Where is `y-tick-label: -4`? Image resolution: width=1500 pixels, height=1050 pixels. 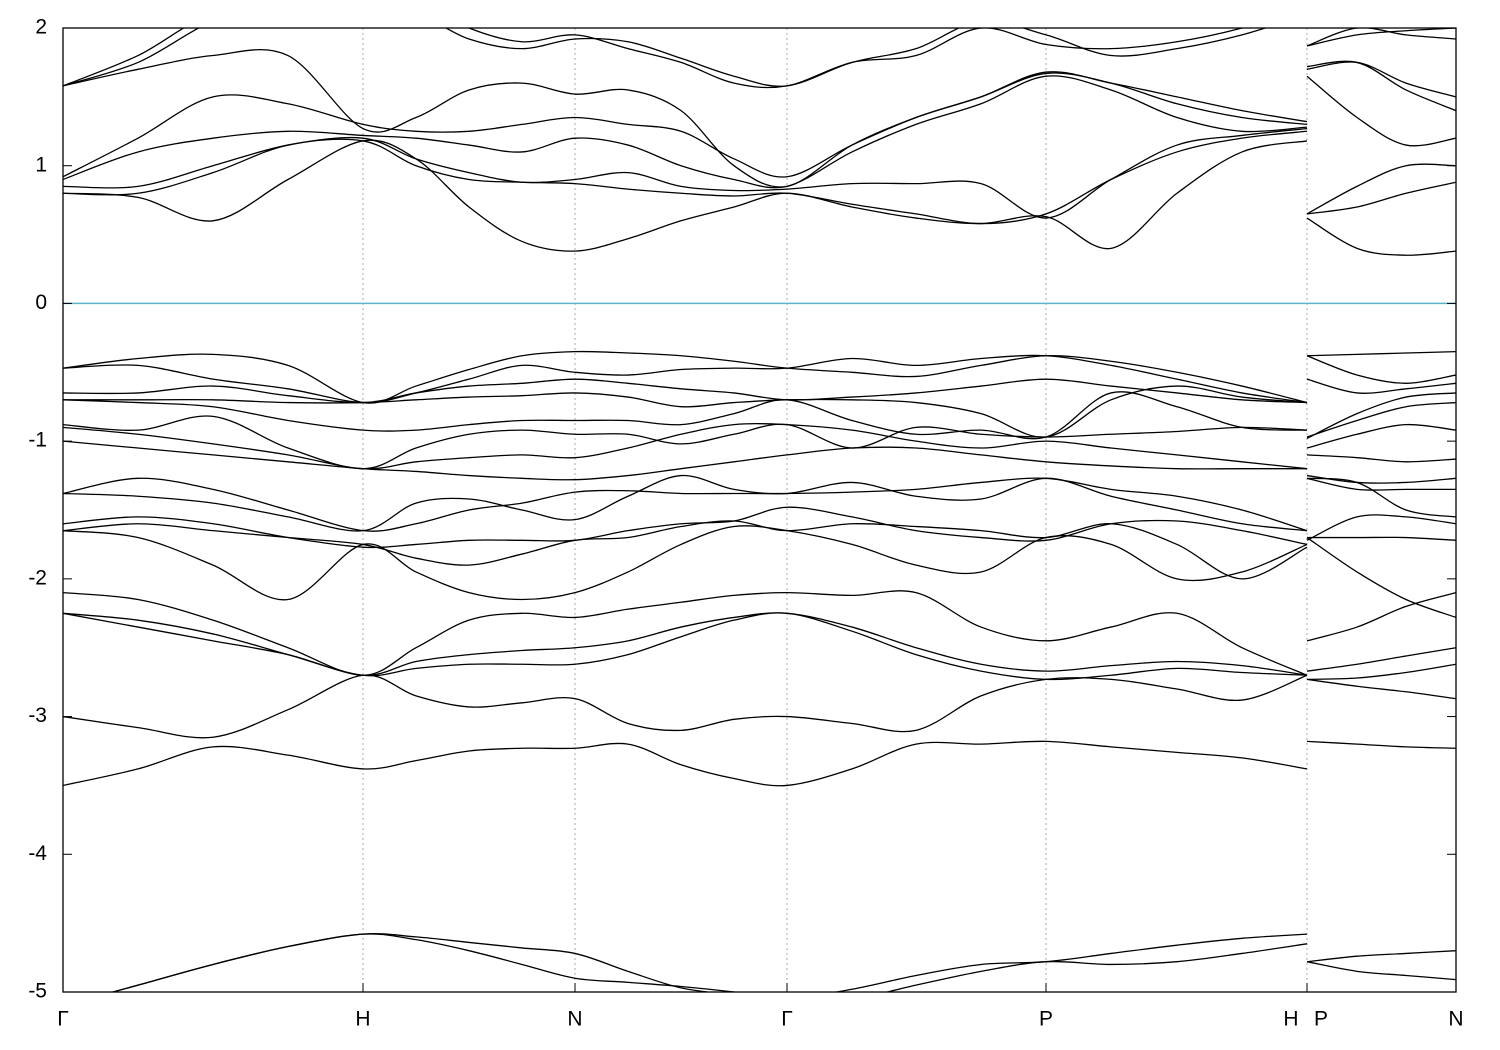
y-tick-label: -4 is located at coordinates (37, 853).